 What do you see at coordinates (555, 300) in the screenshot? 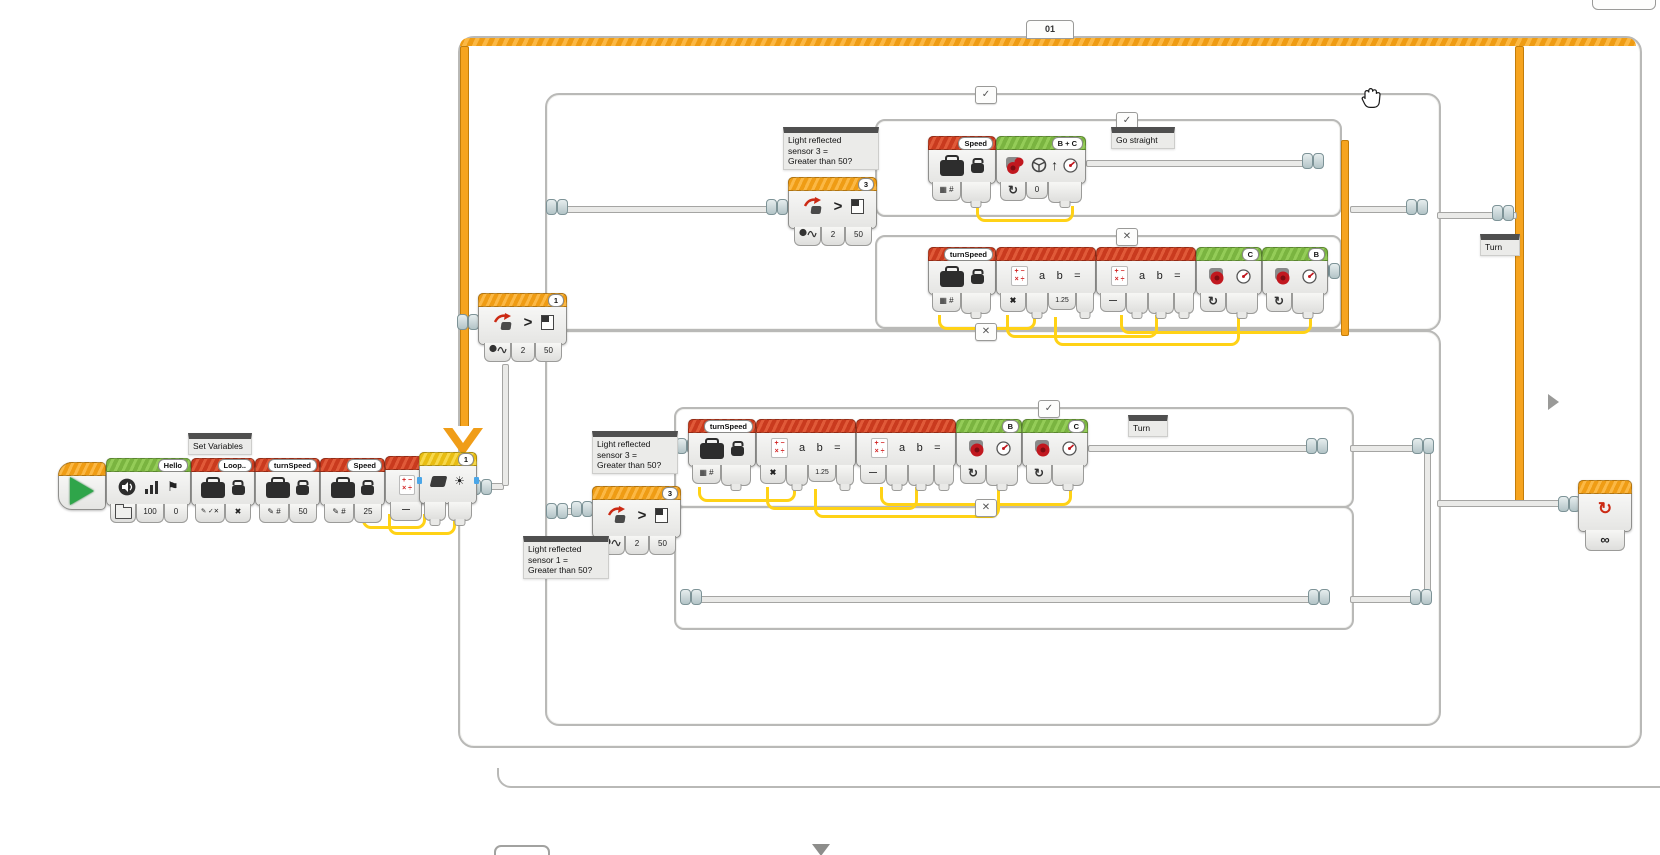
I see `switch-port-tab: 1` at bounding box center [555, 300].